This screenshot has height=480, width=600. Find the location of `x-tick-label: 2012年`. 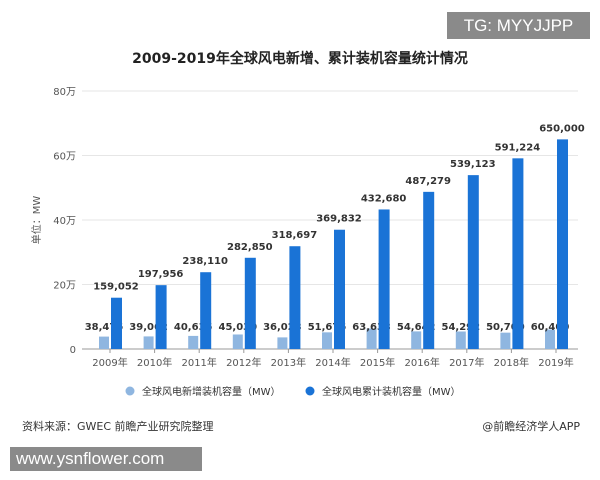

x-tick-label: 2012年 is located at coordinates (243, 362).